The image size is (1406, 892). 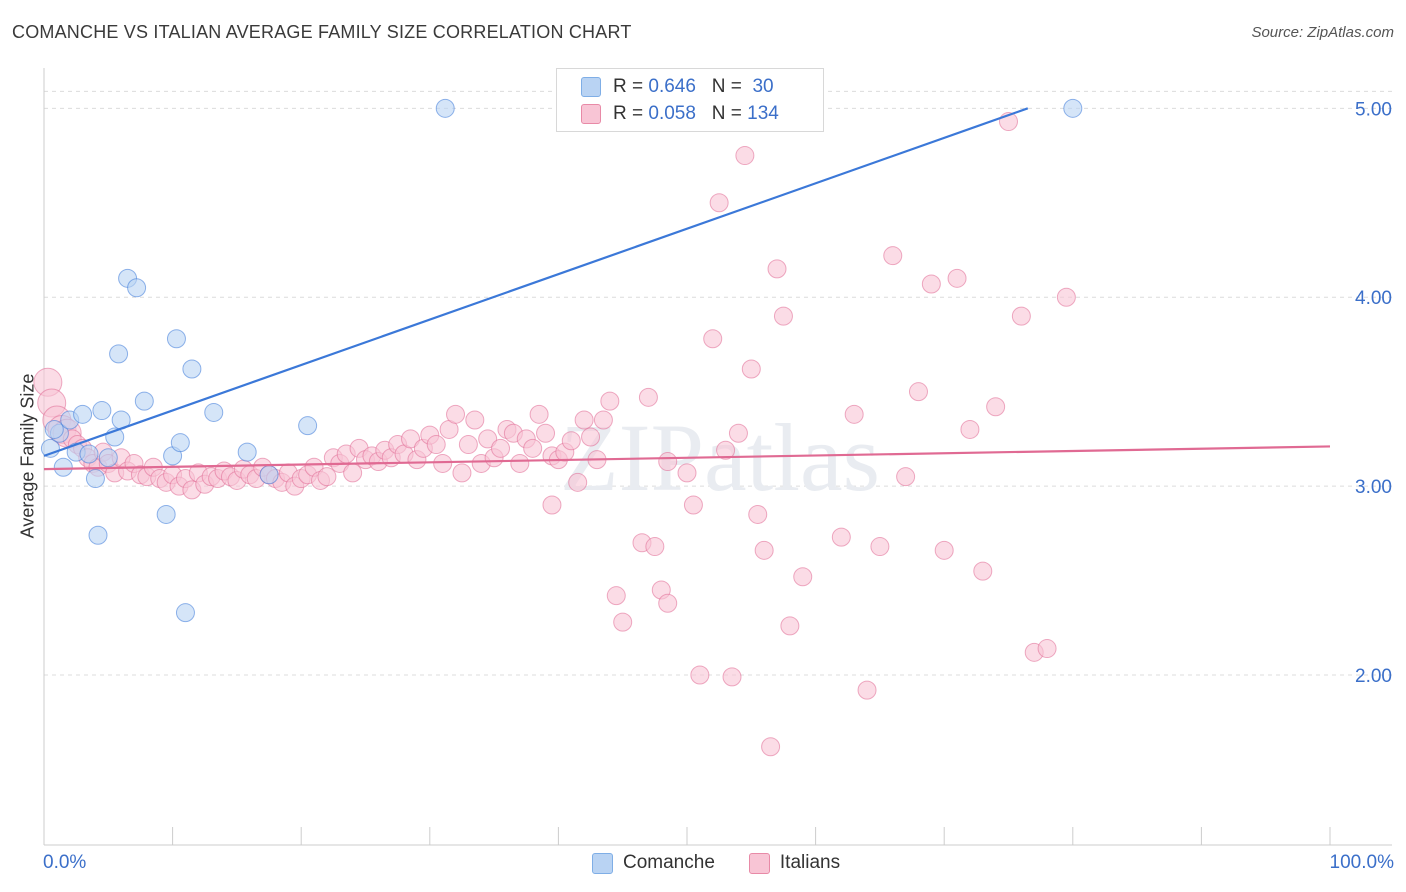 I want to click on italians-swatch, so click(x=591, y=114).